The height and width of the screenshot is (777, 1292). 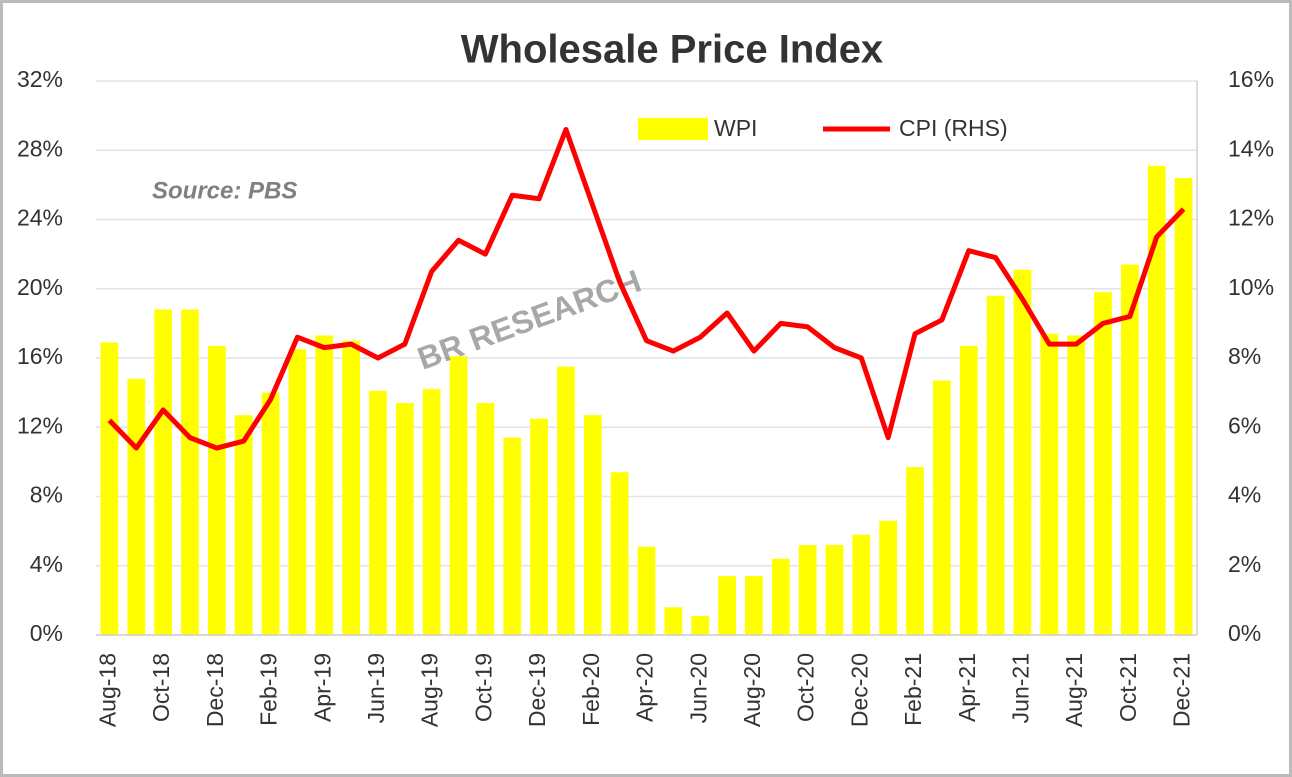 What do you see at coordinates (430, 690) in the screenshot?
I see `x-tick-label: Aug-19` at bounding box center [430, 690].